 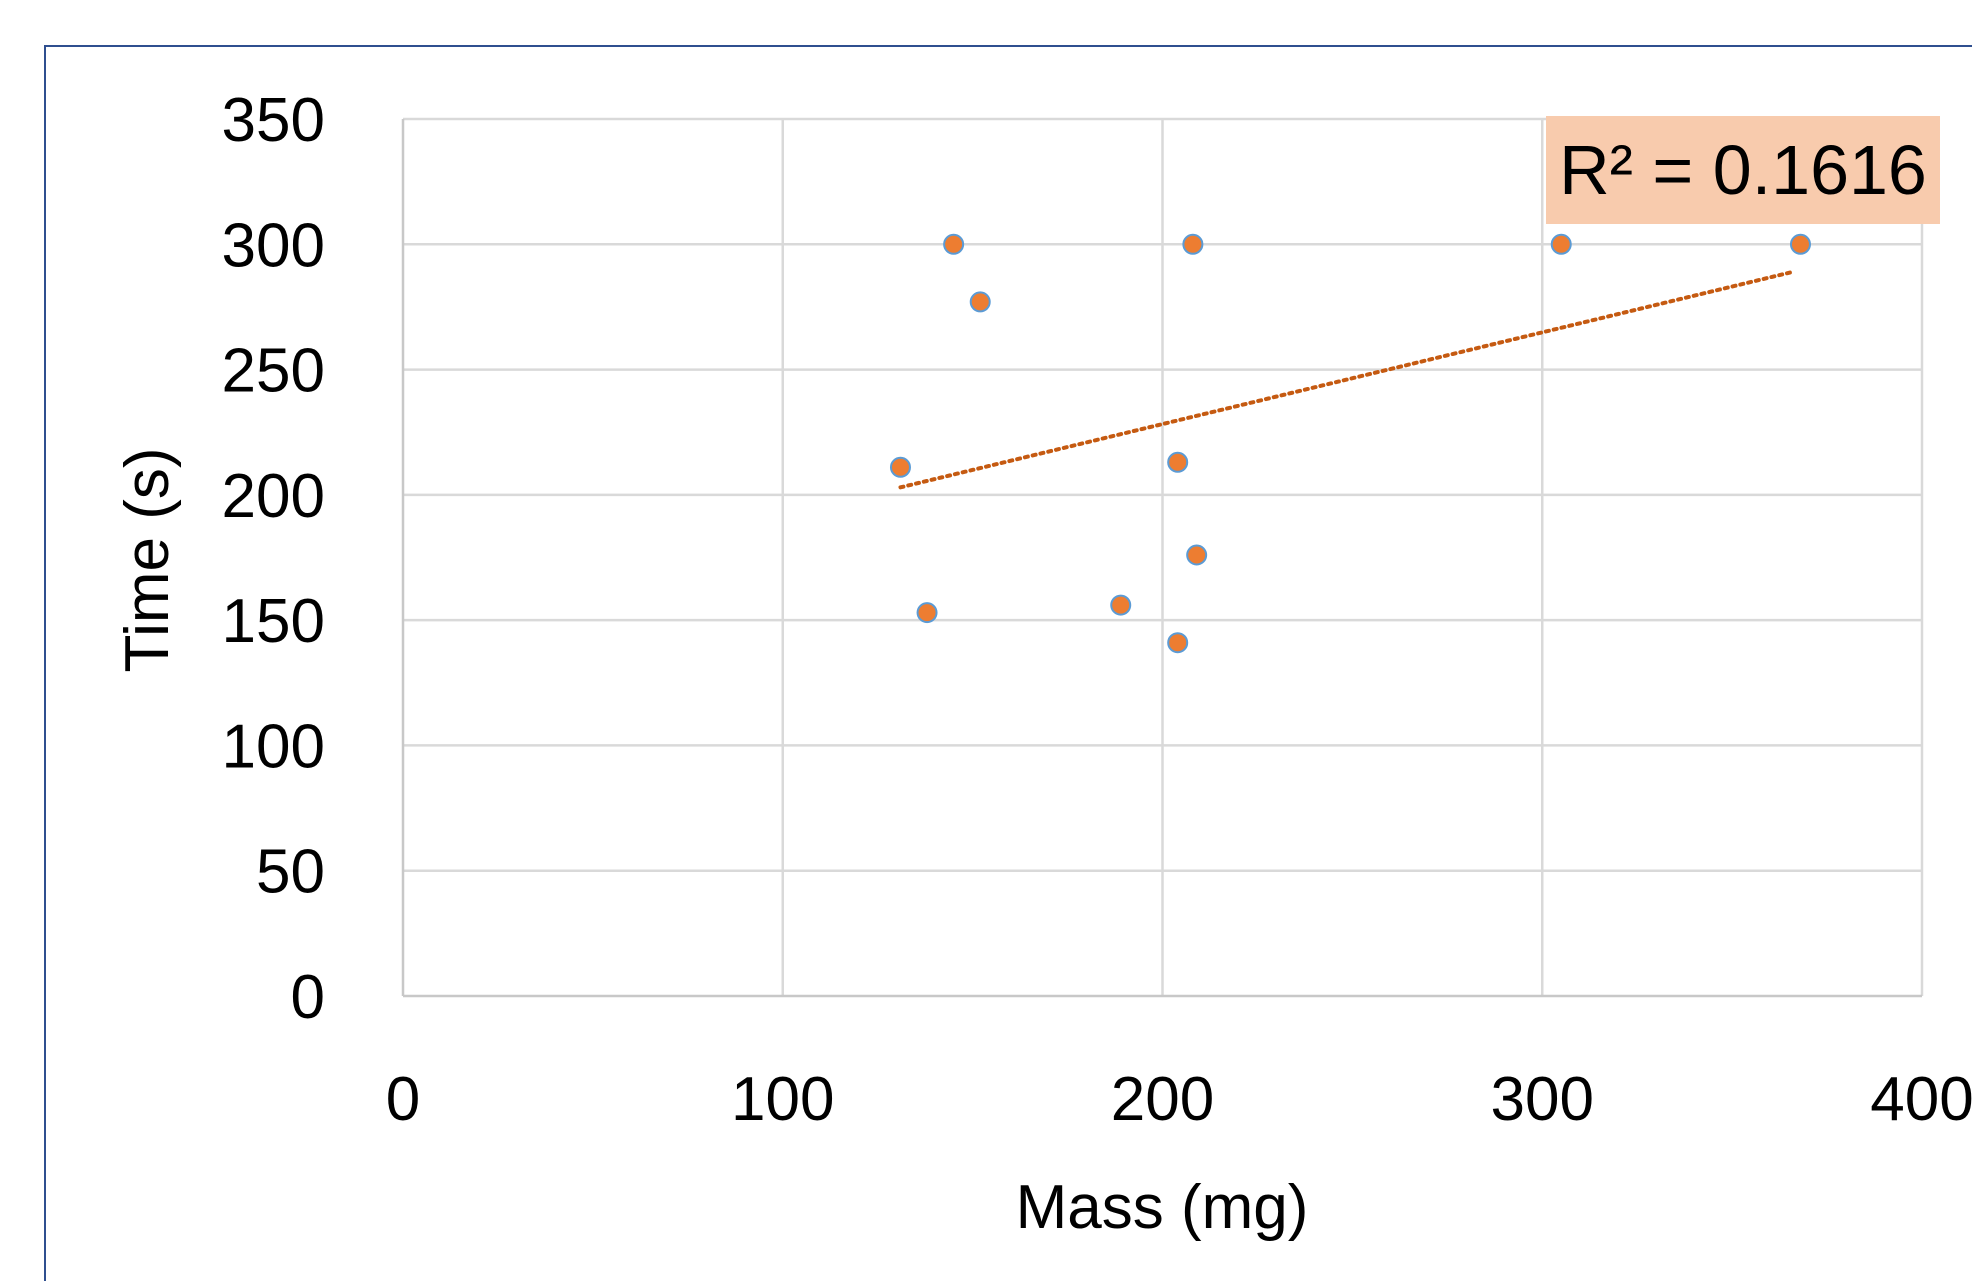 What do you see at coordinates (273, 496) in the screenshot?
I see `y-tick-label: 200` at bounding box center [273, 496].